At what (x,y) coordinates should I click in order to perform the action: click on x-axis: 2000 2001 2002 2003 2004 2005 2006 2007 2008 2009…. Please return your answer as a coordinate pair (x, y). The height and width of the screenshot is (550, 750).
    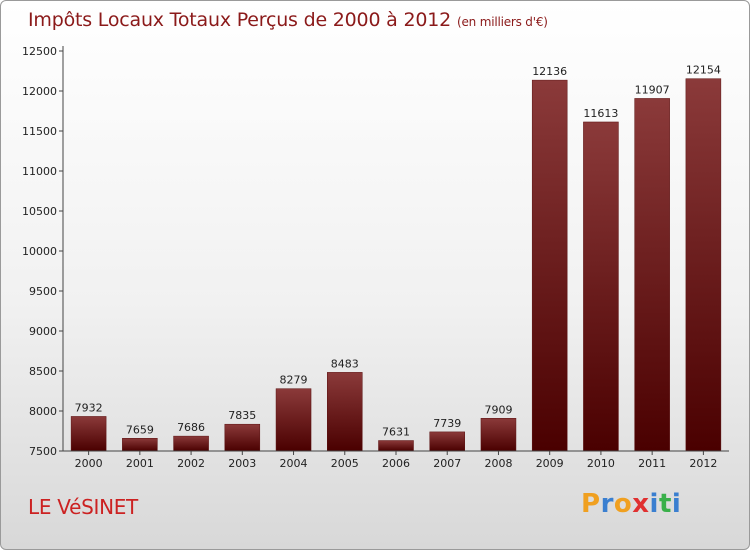
    Looking at the image, I should click on (396, 460).